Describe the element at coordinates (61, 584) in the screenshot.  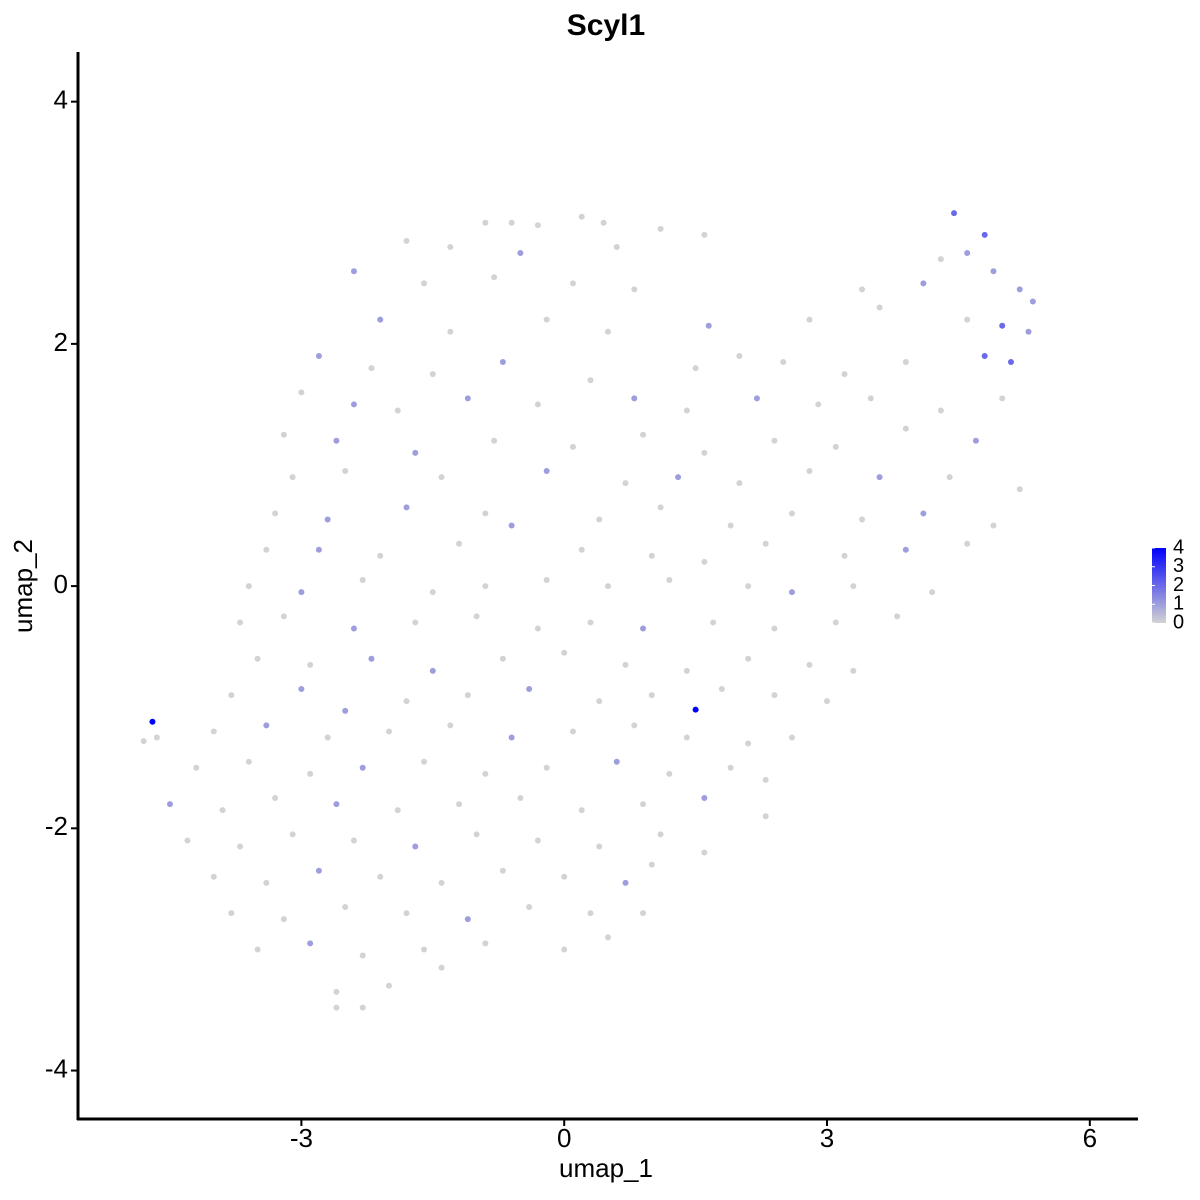
I see `y-tick-label: 0` at that location.